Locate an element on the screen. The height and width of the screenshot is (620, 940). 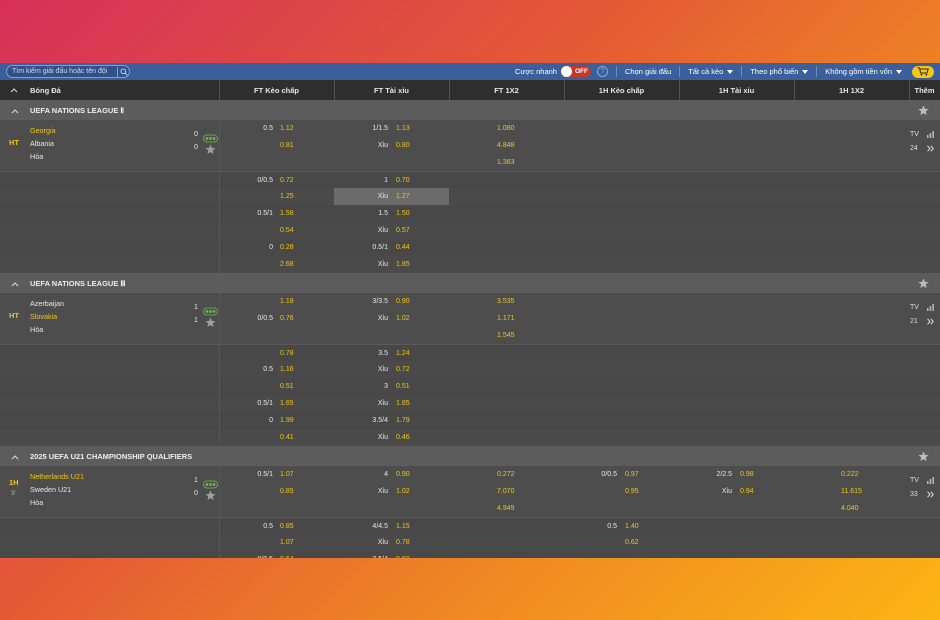
home-team: Netherlands U21 is located at coordinates (57, 476).